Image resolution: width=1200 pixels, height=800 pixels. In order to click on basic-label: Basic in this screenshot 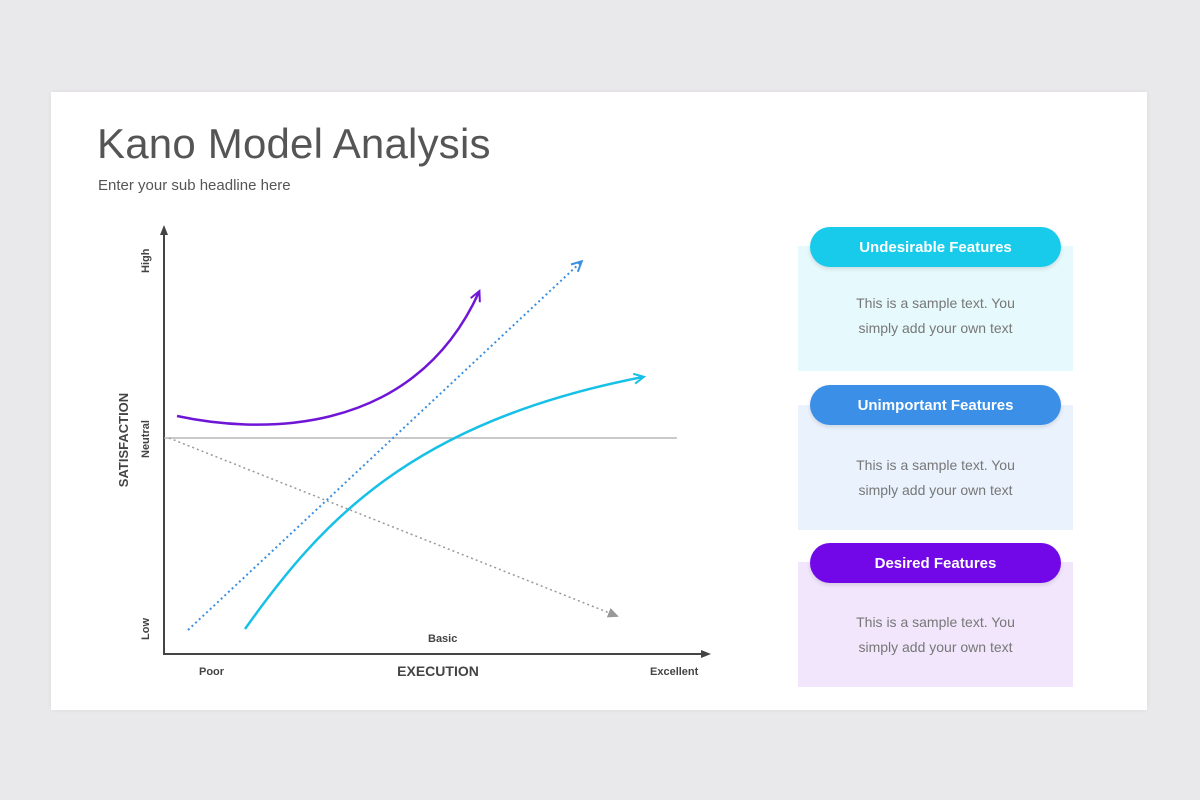, I will do `click(442, 639)`.